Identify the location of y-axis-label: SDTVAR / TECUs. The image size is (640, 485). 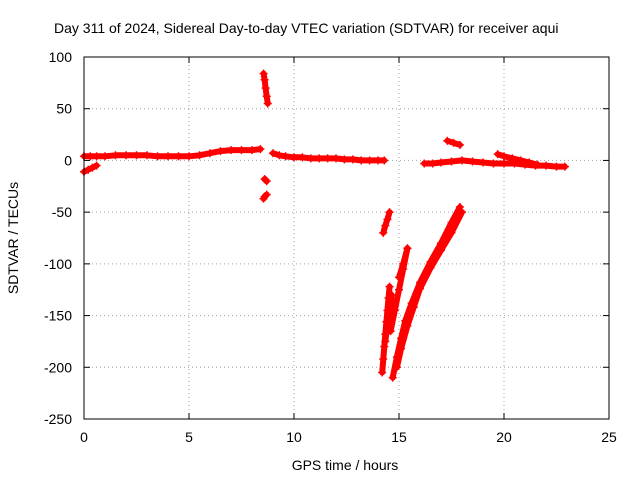
(13, 238).